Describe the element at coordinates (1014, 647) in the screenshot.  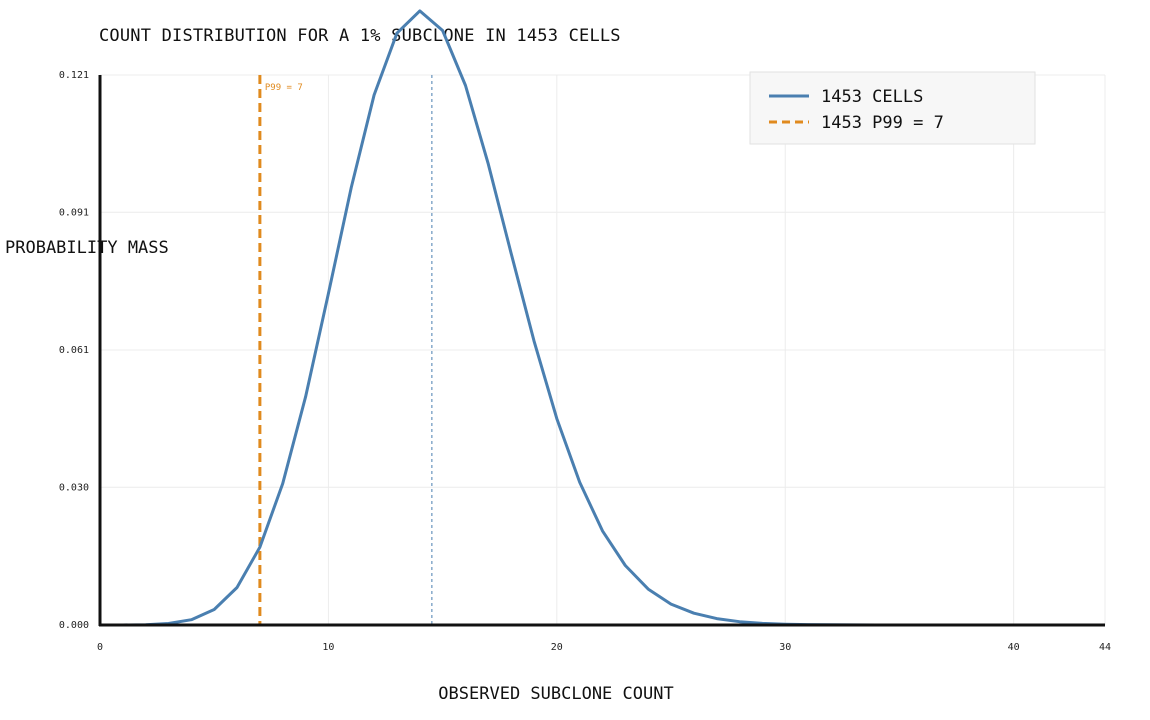
I see `x-tick-label: 40` at that location.